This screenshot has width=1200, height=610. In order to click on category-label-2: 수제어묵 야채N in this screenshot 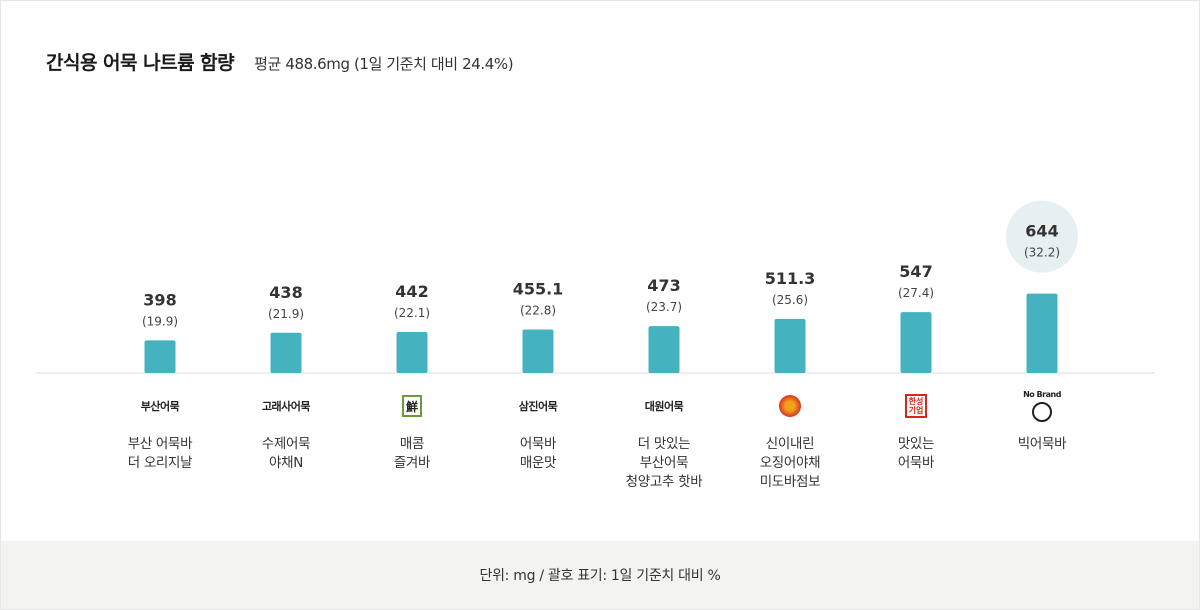, I will do `click(286, 453)`.